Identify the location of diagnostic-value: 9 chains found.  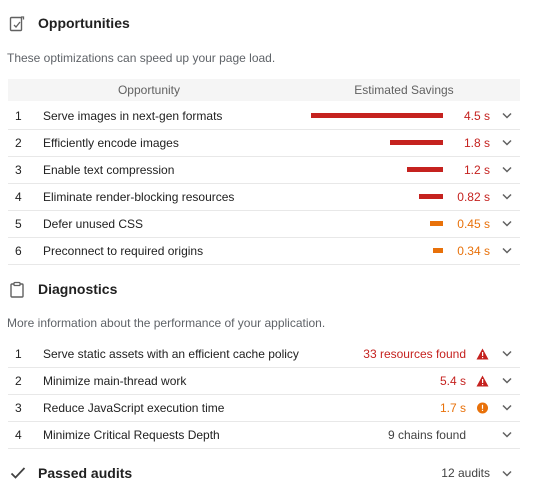
(426, 435).